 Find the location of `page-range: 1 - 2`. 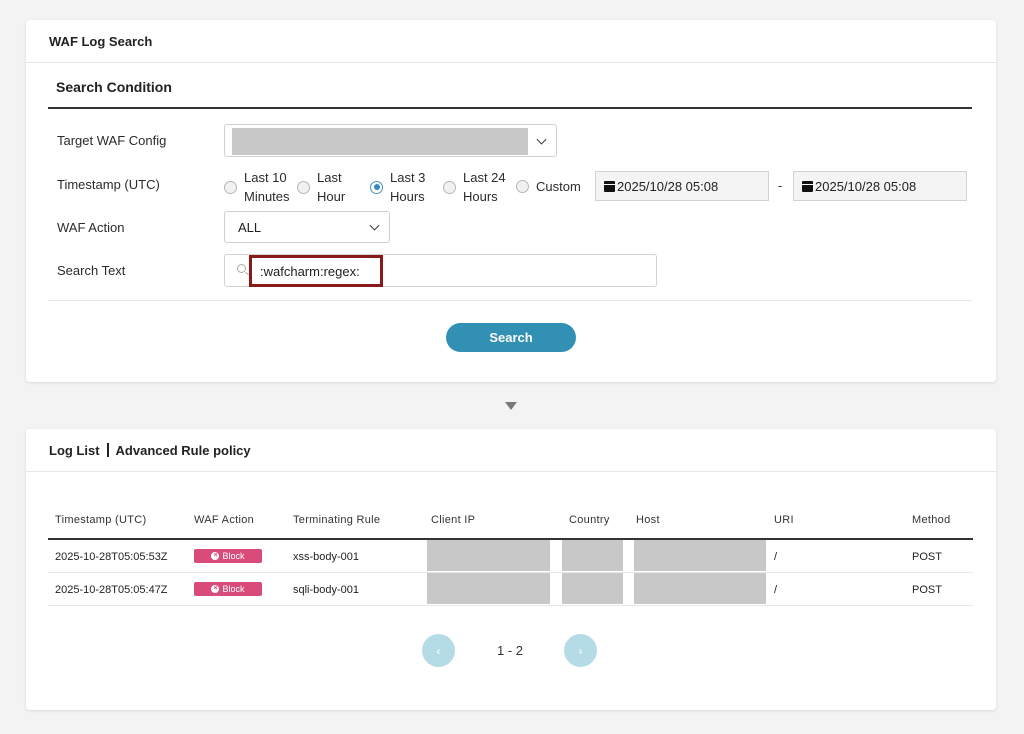

page-range: 1 - 2 is located at coordinates (510, 650).